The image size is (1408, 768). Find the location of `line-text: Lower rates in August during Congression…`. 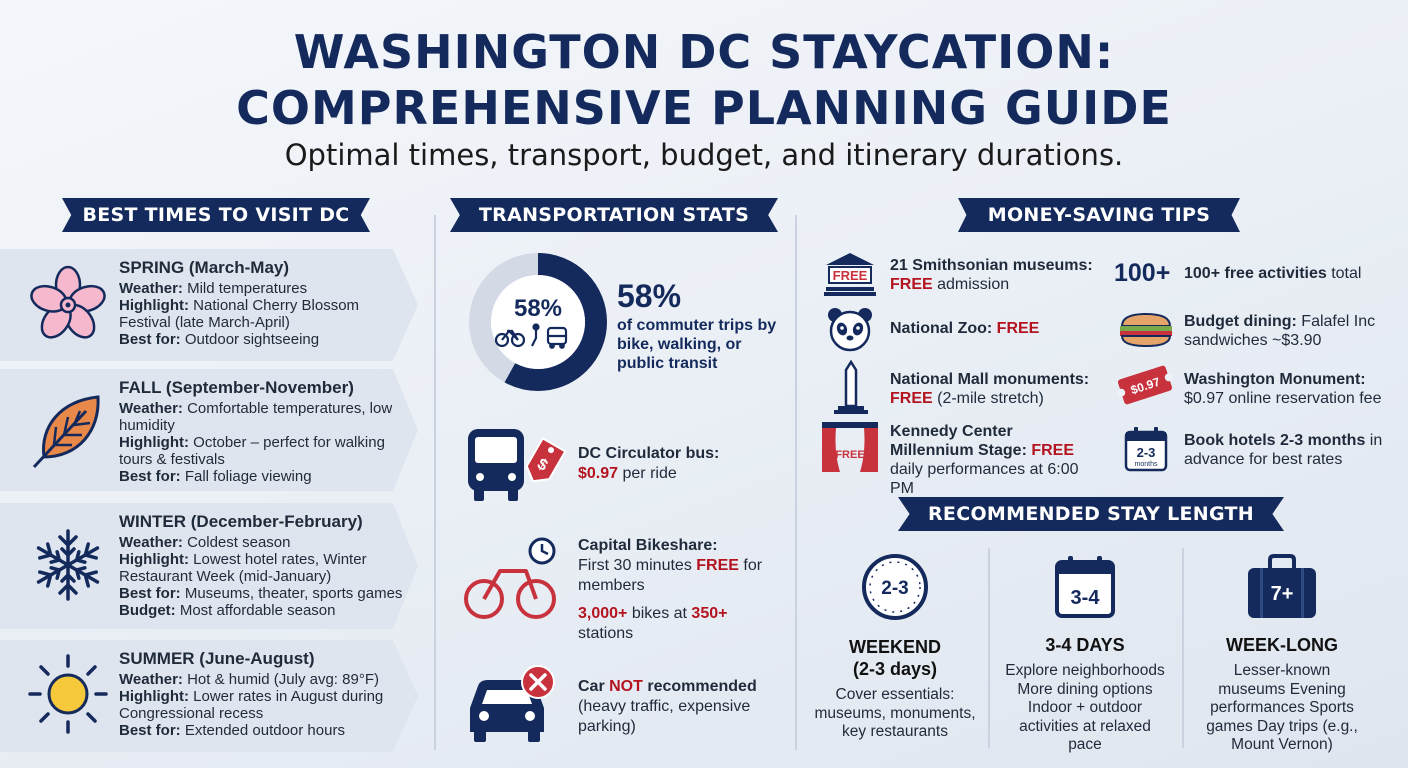

line-text: Lower rates in August during Congression… is located at coordinates (251, 705).